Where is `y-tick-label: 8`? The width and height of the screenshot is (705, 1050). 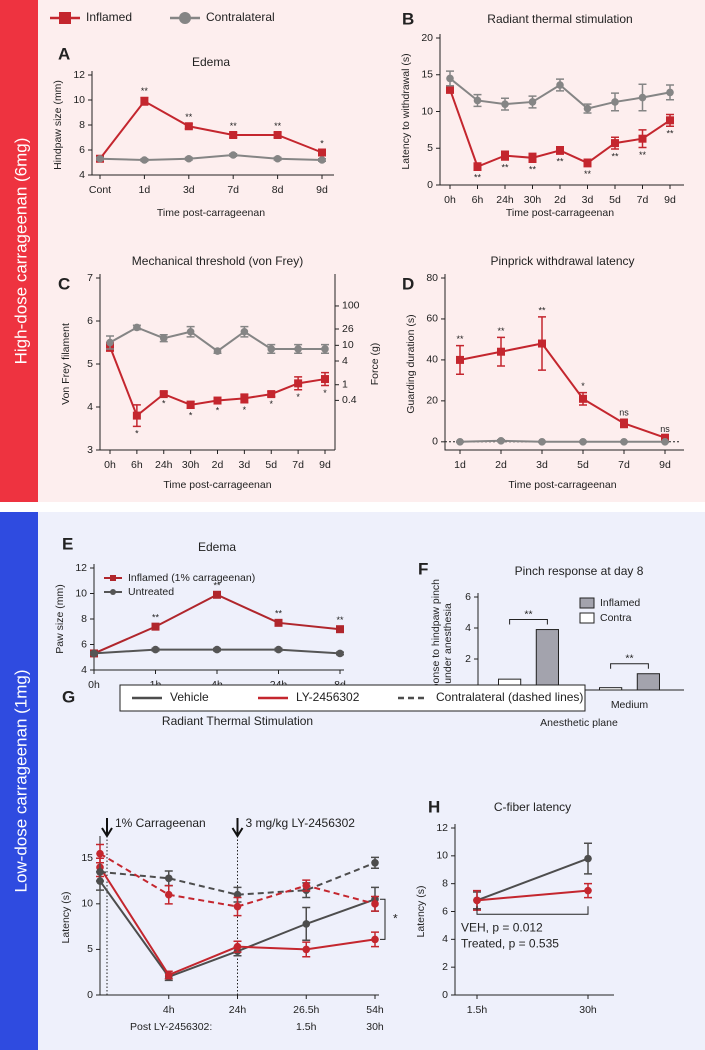
y-tick-label: 8 is located at coordinates (84, 619).